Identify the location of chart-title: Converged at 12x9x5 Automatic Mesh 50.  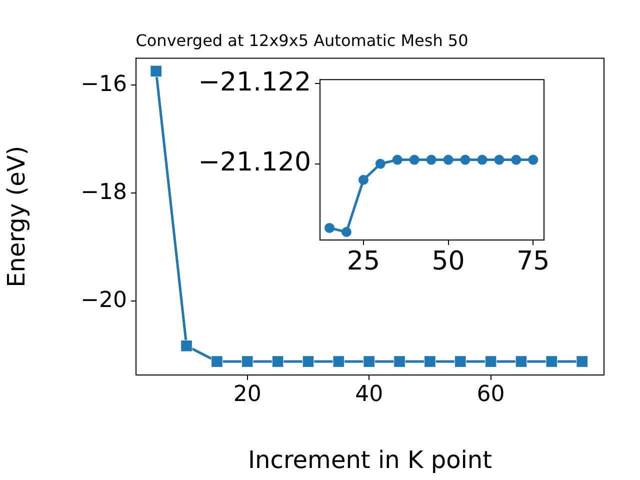
(302, 40).